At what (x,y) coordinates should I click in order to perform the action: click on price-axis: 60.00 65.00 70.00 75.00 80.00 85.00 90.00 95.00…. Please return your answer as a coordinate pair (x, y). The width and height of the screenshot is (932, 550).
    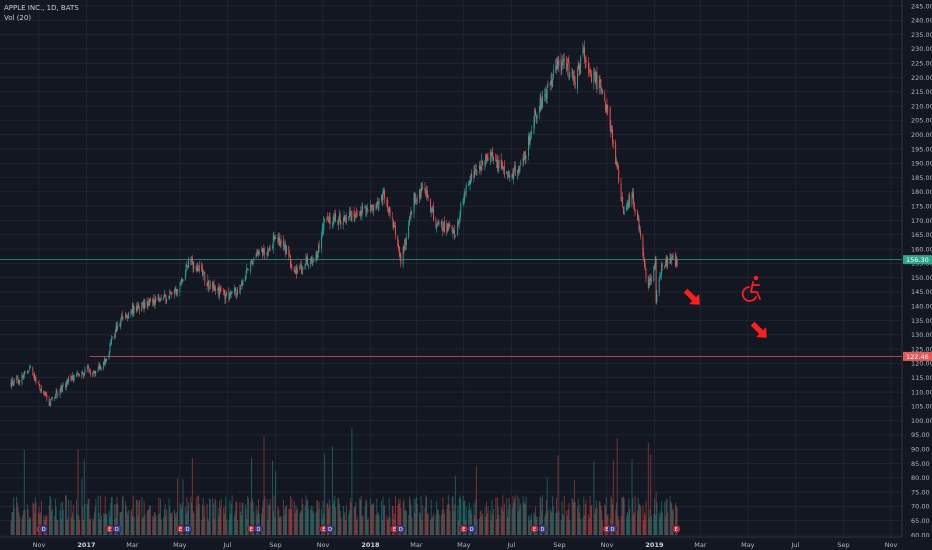
    Looking at the image, I should click on (916, 275).